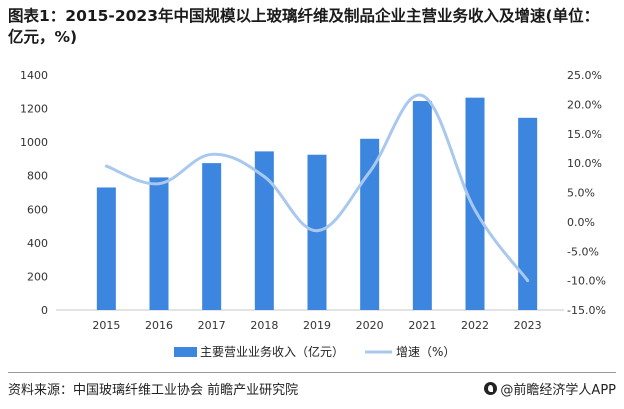 Image resolution: width=624 pixels, height=409 pixels. Describe the element at coordinates (584, 104) in the screenshot. I see `right-tick-label: 20.0%` at that location.